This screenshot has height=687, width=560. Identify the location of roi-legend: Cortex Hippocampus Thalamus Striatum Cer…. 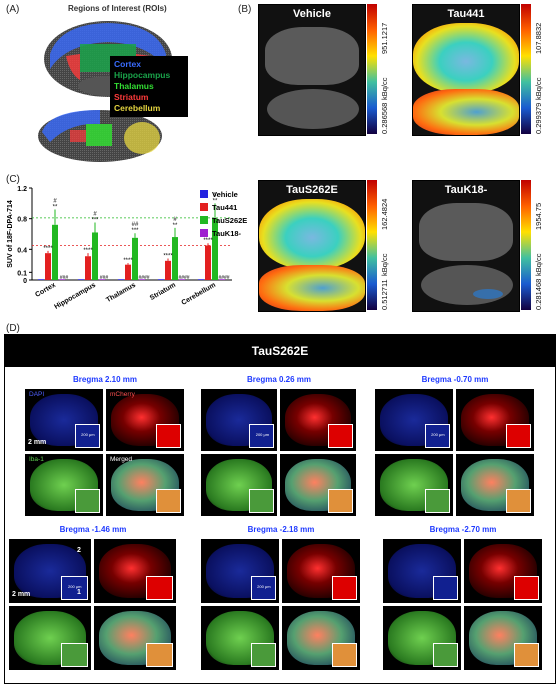
(149, 86).